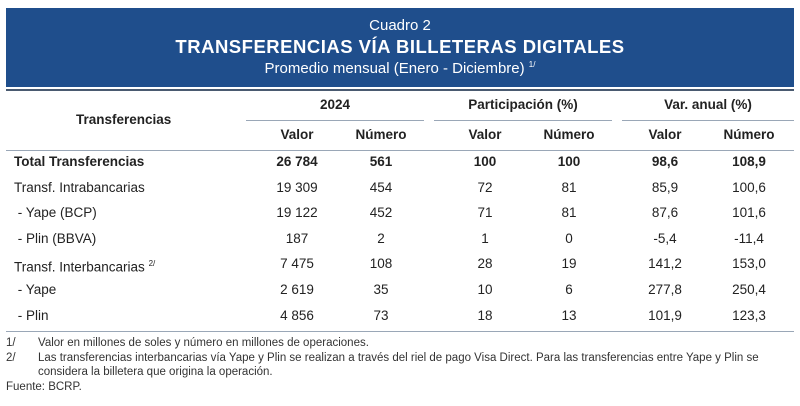 This screenshot has width=800, height=406. Describe the element at coordinates (485, 238) in the screenshot. I see `table-cell: 1` at that location.